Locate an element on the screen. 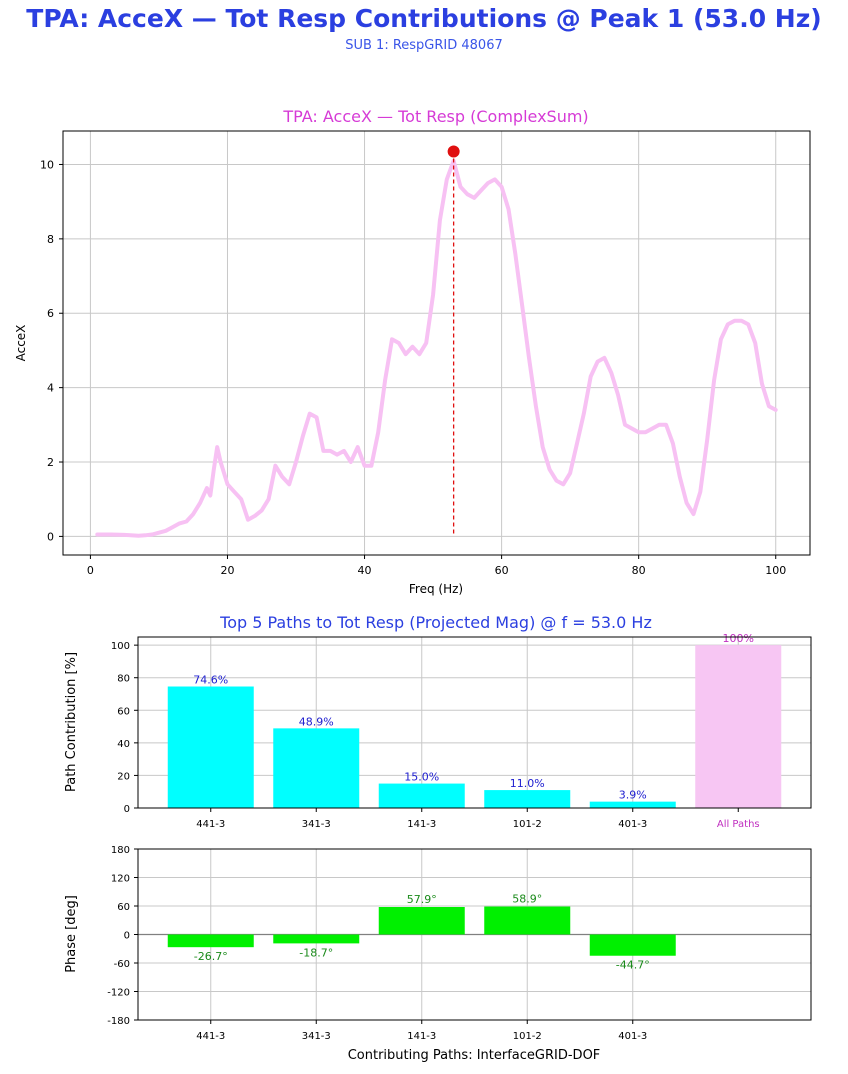  y-tick-label: 8 is located at coordinates (50, 239).